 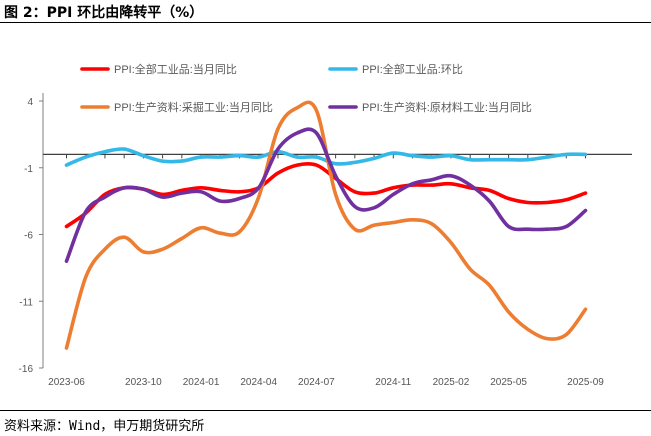 What do you see at coordinates (66, 382) in the screenshot?
I see `x-tick-label: 2023-06` at bounding box center [66, 382].